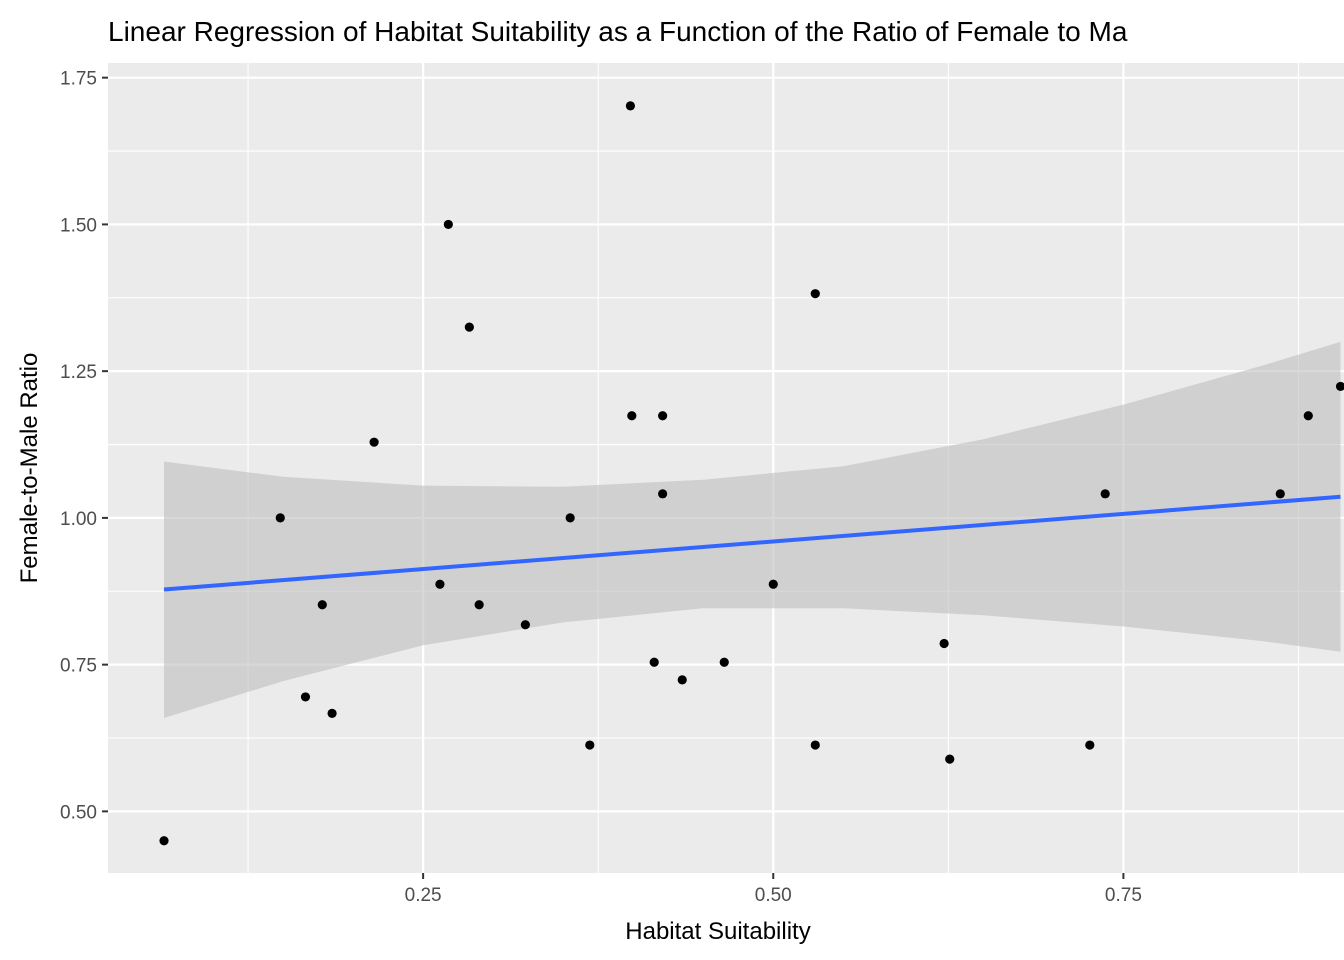  What do you see at coordinates (78, 666) in the screenshot?
I see `y-tick-label: 0.75` at bounding box center [78, 666].